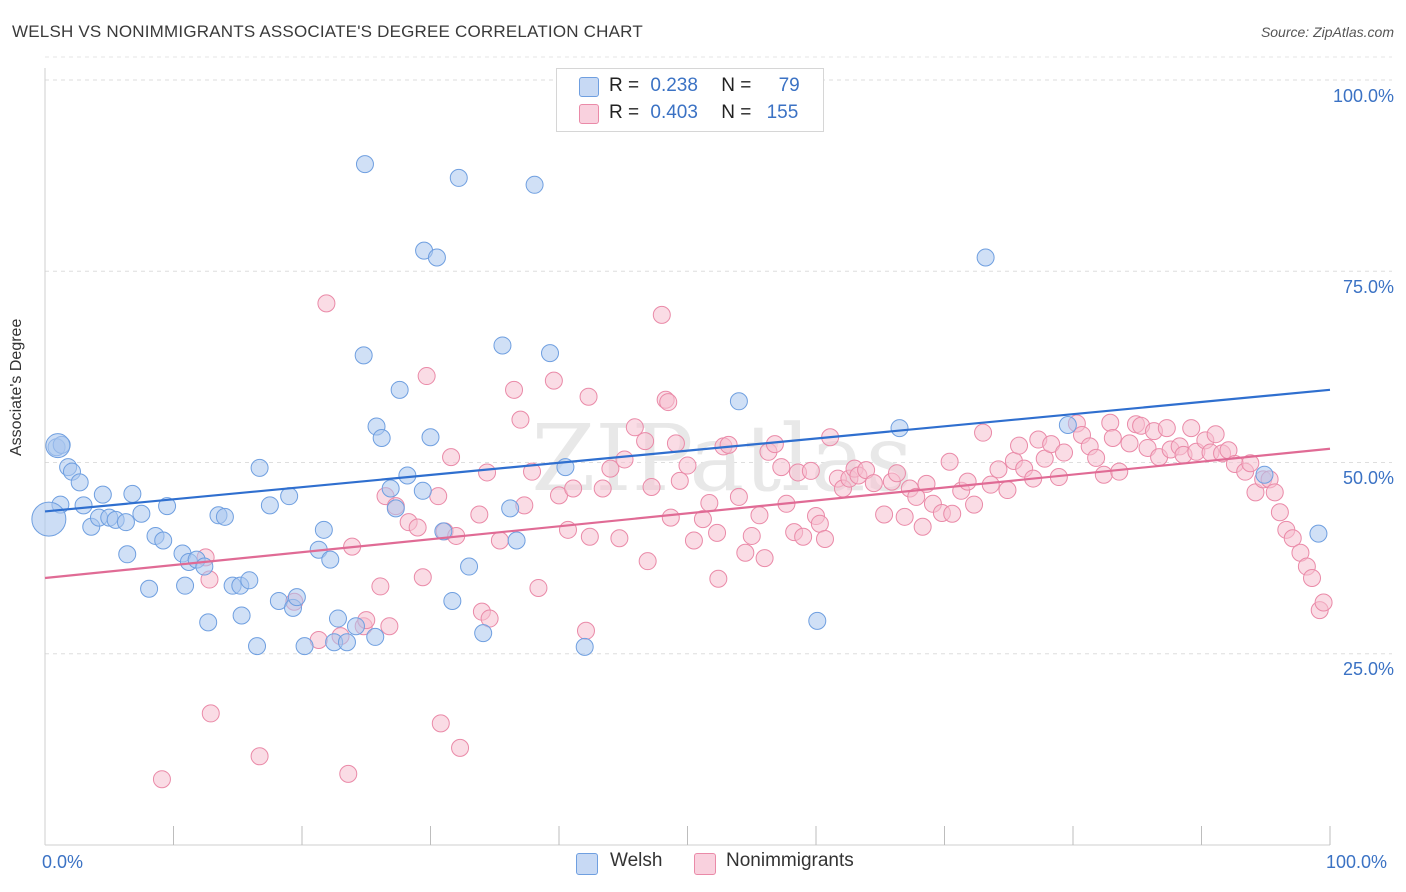 The width and height of the screenshot is (1406, 892). Describe the element at coordinates (782, 112) in the screenshot. I see `n-value: 155` at that location.